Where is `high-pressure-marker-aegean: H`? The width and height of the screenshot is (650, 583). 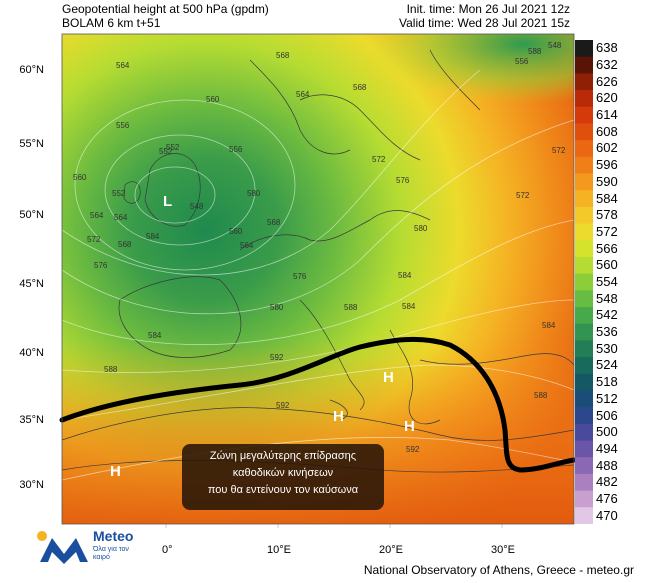 high-pressure-marker-aegean: H is located at coordinates (409, 426).